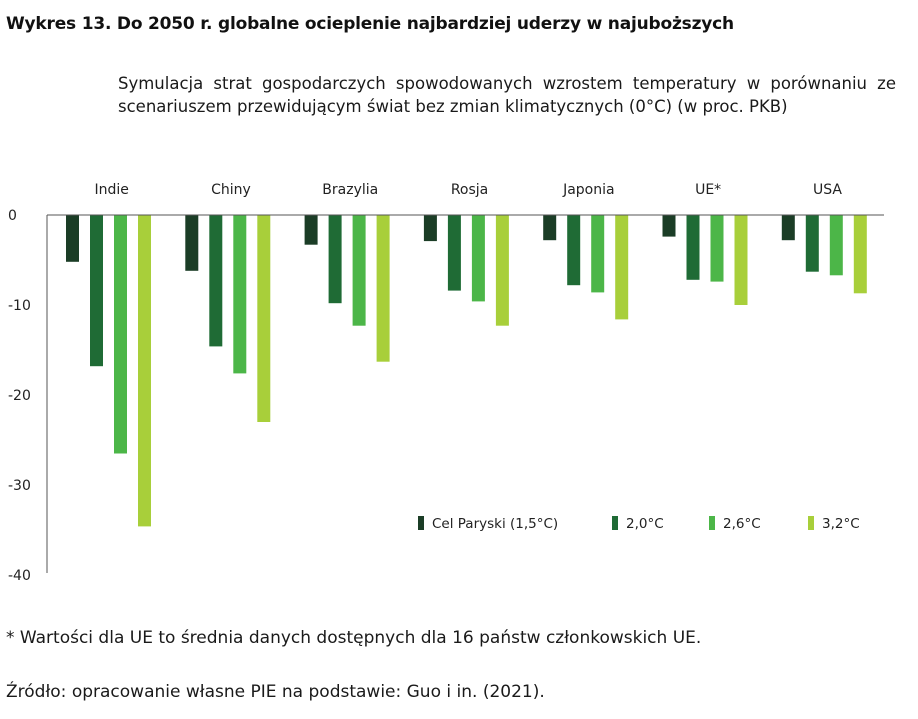 This screenshot has height=719, width=918. I want to click on category-label: Indie, so click(111, 190).